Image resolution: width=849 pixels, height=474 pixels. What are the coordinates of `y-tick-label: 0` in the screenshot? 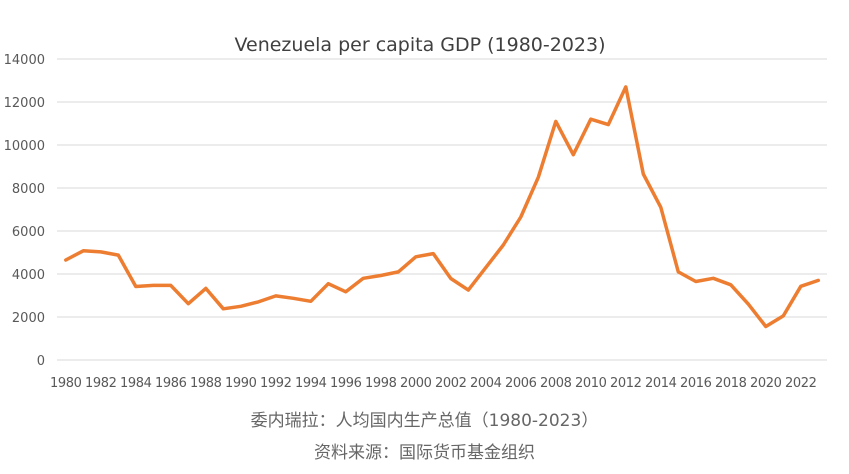 It's located at (41, 361).